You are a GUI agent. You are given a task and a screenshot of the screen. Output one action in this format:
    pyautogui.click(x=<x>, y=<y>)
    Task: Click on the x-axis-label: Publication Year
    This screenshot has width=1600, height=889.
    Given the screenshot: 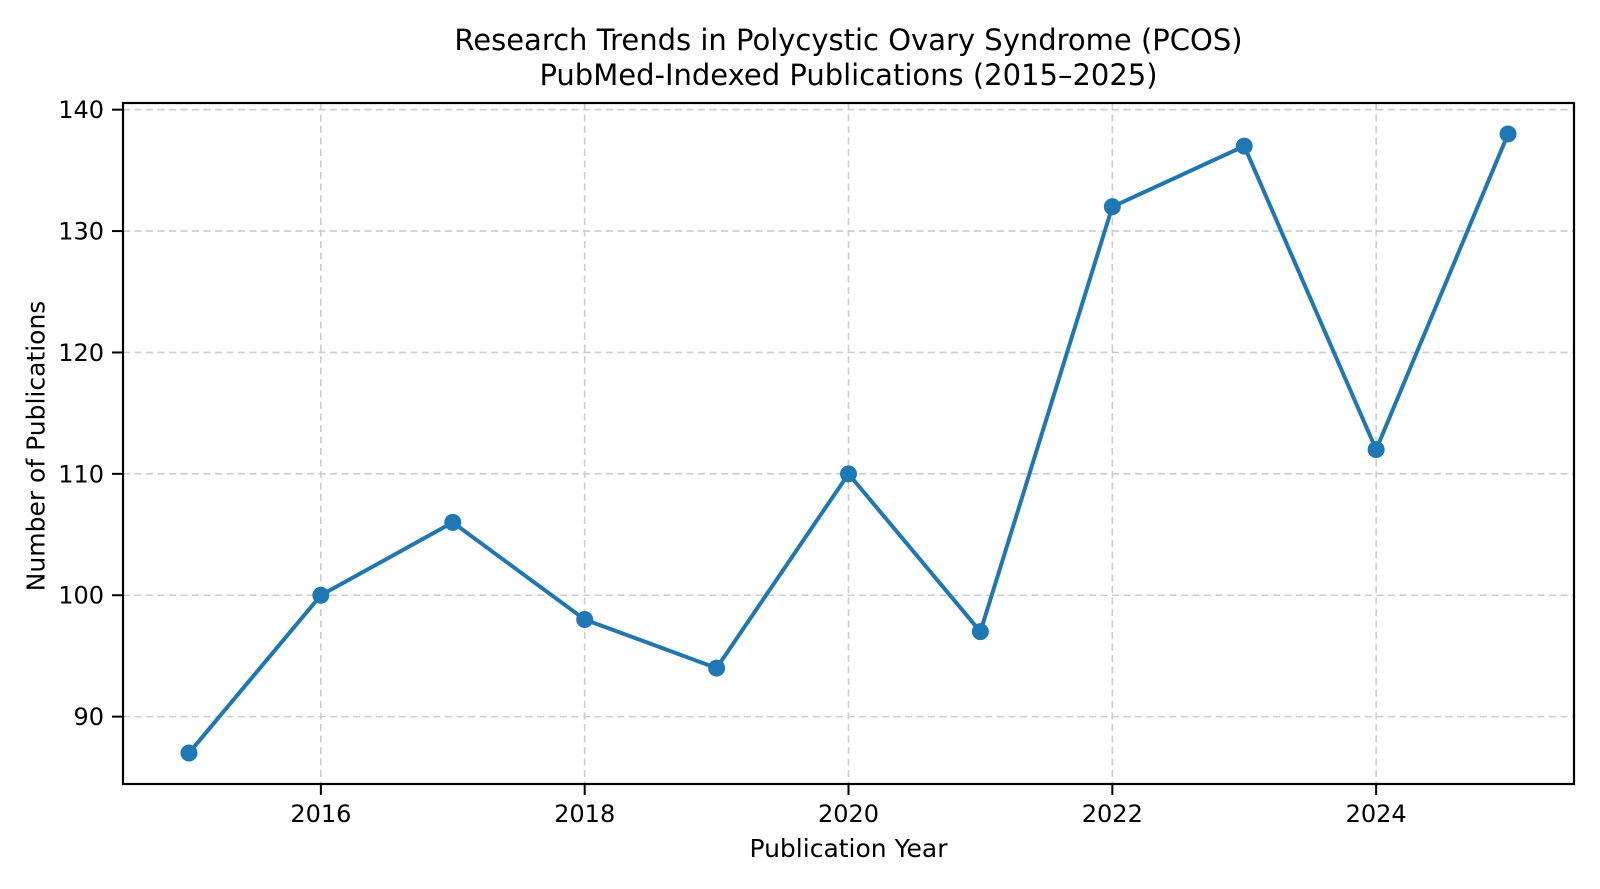 What is the action you would take?
    pyautogui.click(x=848, y=848)
    